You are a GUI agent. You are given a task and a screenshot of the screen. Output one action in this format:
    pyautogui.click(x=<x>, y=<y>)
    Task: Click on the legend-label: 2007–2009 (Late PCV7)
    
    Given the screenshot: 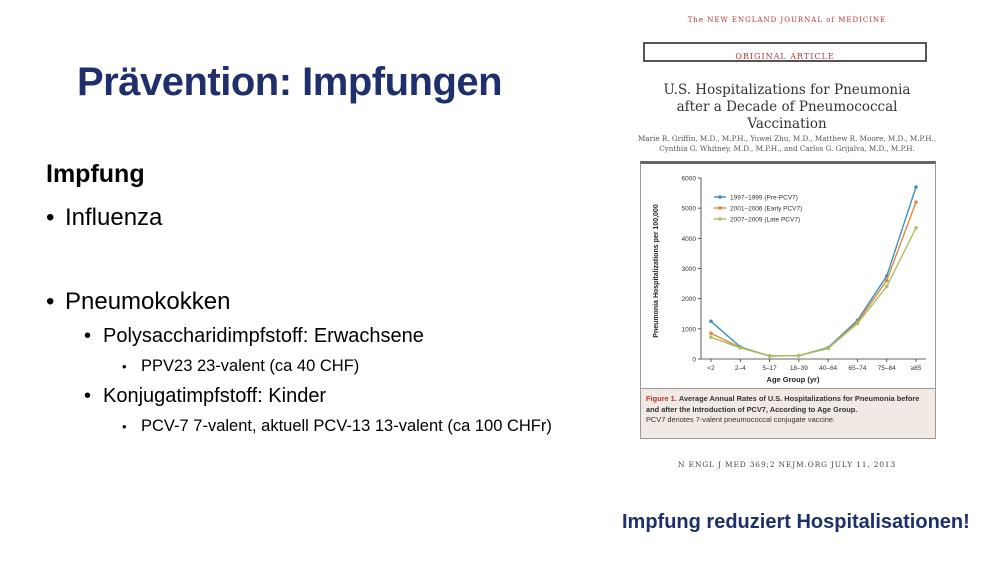 What is the action you would take?
    pyautogui.click(x=765, y=219)
    